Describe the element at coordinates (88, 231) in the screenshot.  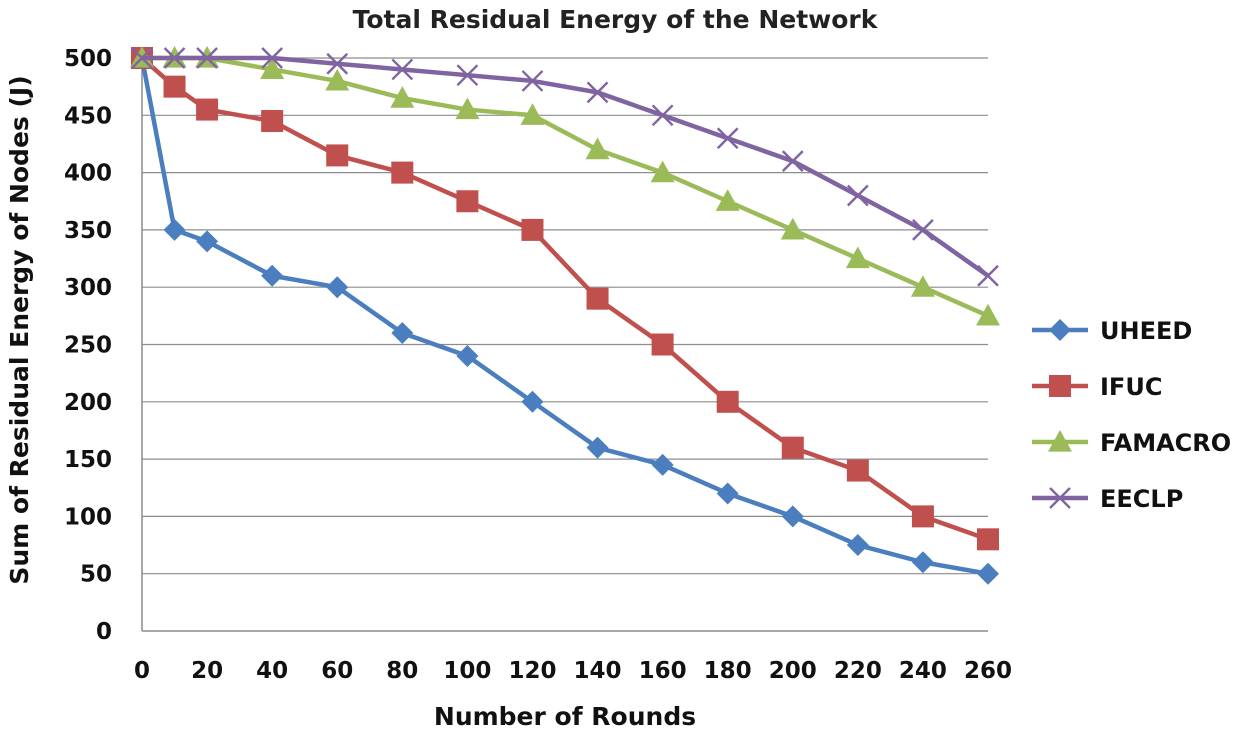
I see `y-tick-label: 350` at that location.